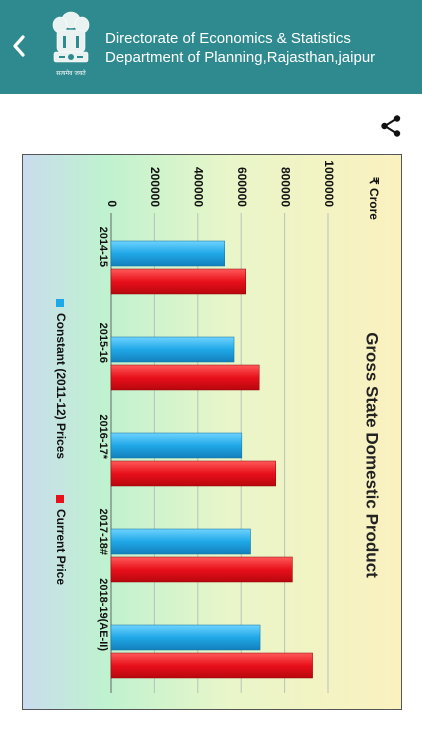 The width and height of the screenshot is (422, 750). I want to click on header-title-line1: Directorate of Economics & Statistics, so click(228, 38).